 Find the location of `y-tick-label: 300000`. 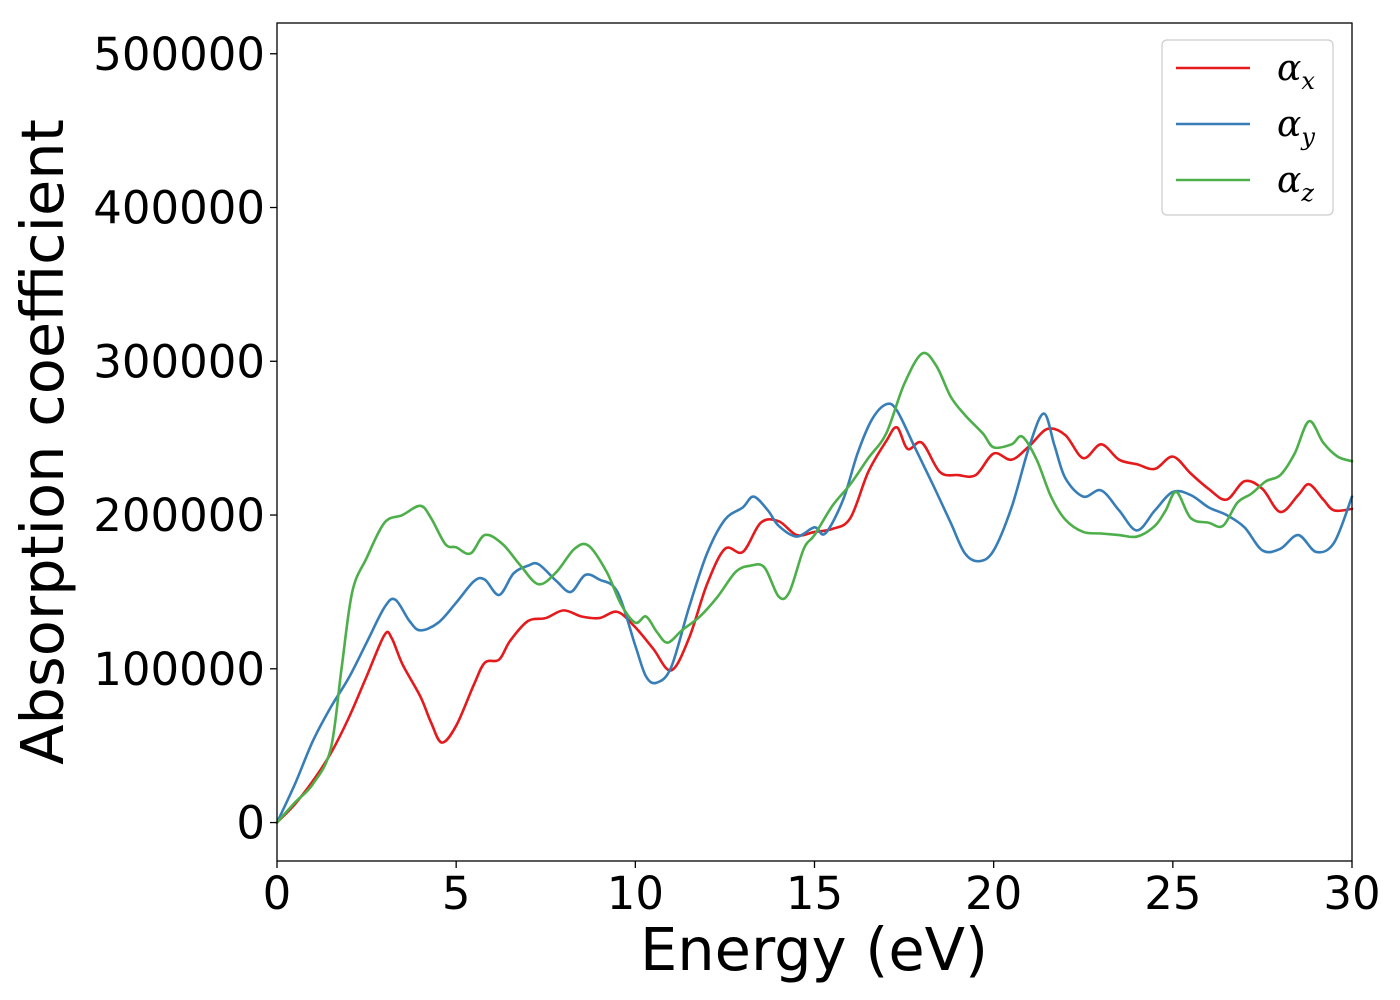

y-tick-label: 300000 is located at coordinates (179, 361).